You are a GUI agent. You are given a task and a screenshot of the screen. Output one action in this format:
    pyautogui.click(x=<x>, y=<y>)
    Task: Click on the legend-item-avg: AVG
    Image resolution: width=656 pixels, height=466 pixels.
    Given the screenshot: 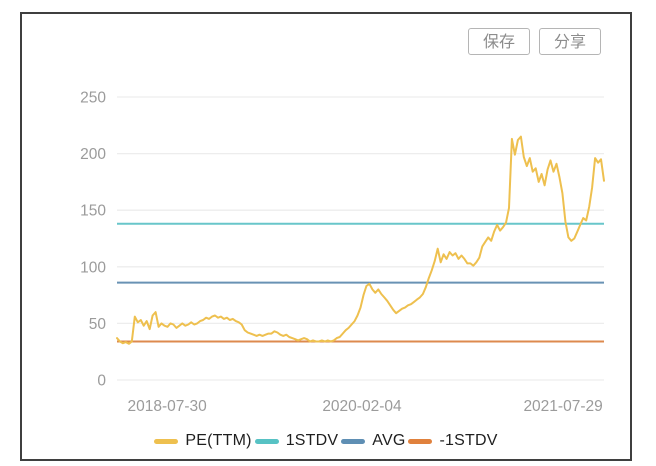 What is the action you would take?
    pyautogui.click(x=373, y=441)
    